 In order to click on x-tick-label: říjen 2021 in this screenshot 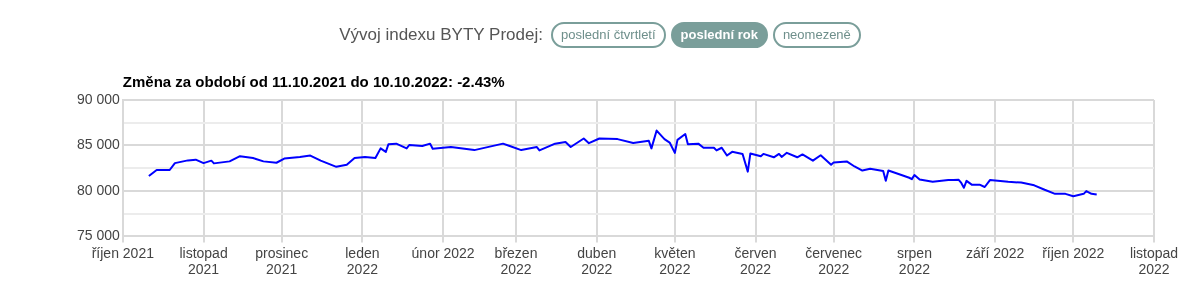, I will do `click(123, 252)`.